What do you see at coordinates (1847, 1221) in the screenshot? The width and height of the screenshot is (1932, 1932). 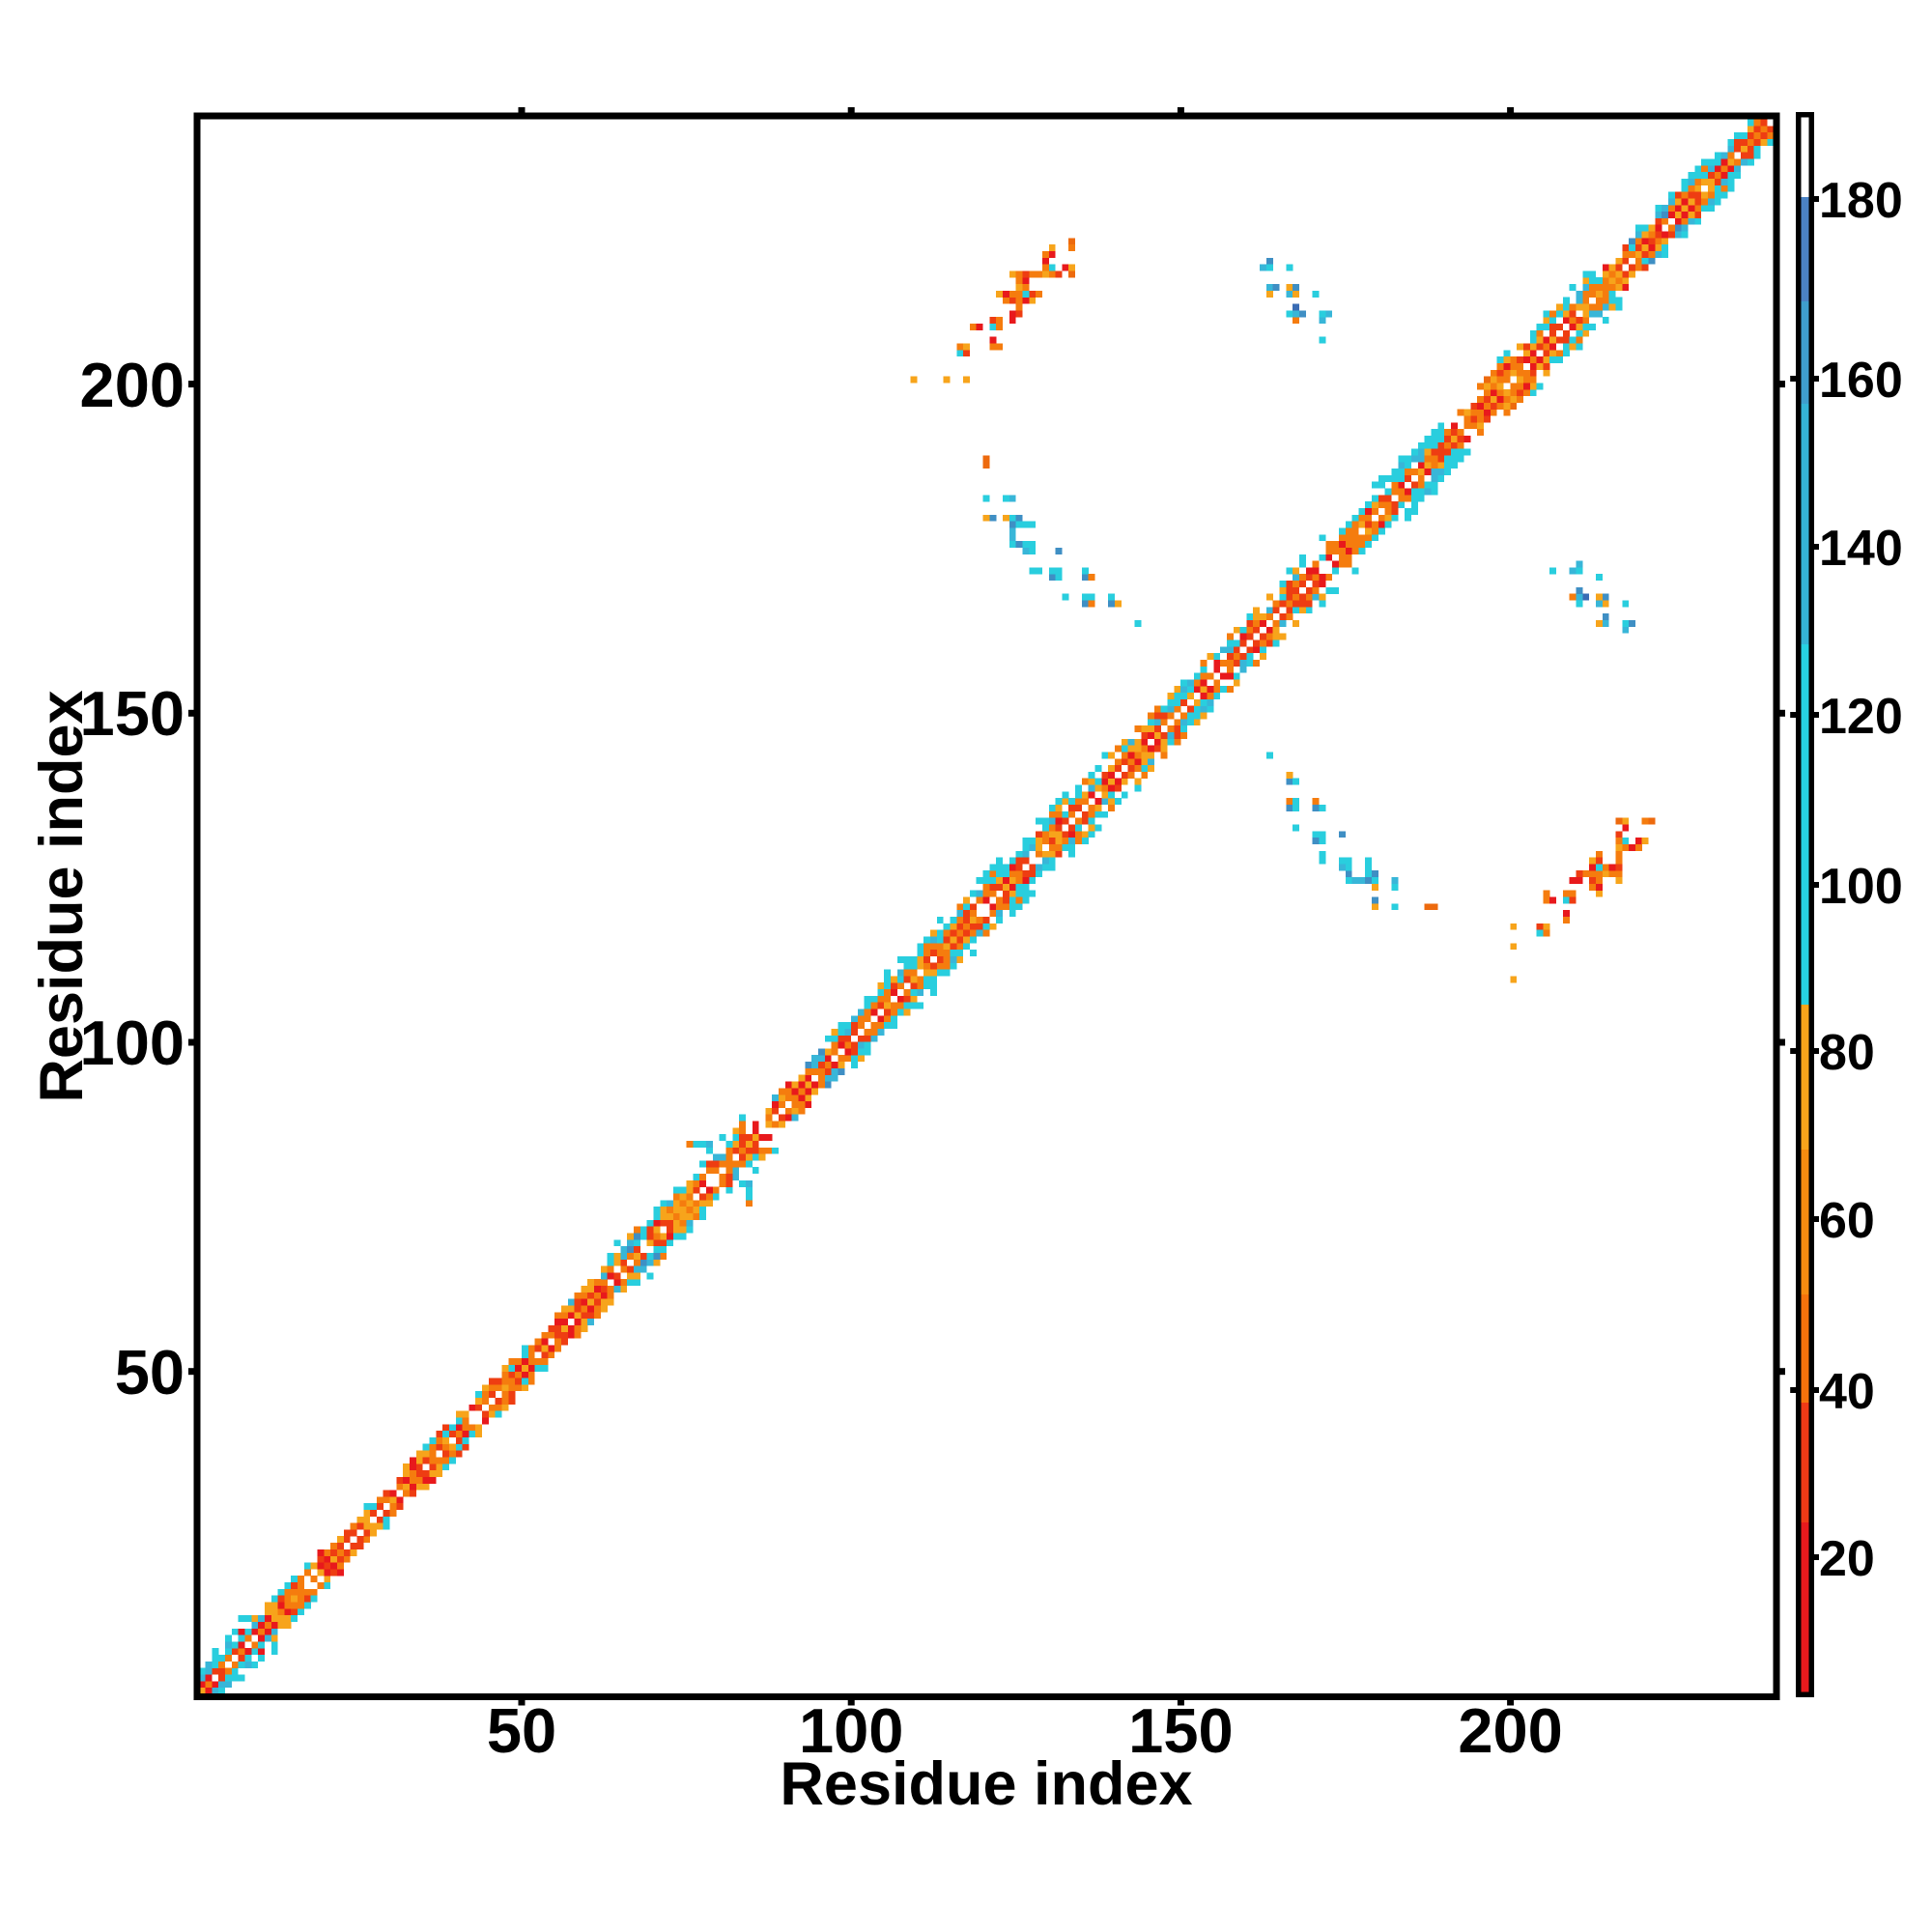 I see `svg-text: 60` at bounding box center [1847, 1221].